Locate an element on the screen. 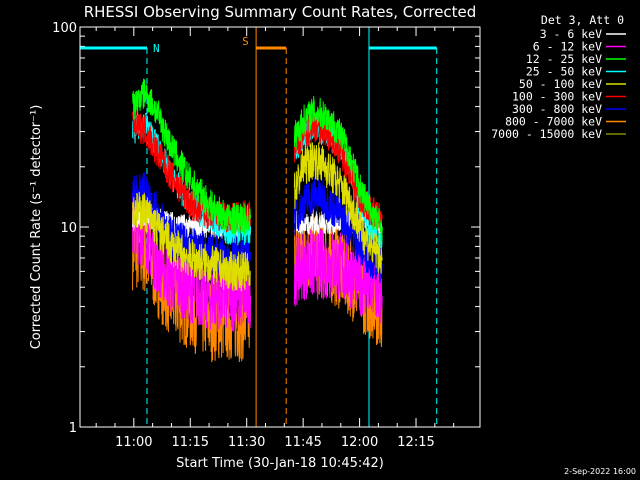 The width and height of the screenshot is (640, 480). saa-label: S is located at coordinates (245, 41).